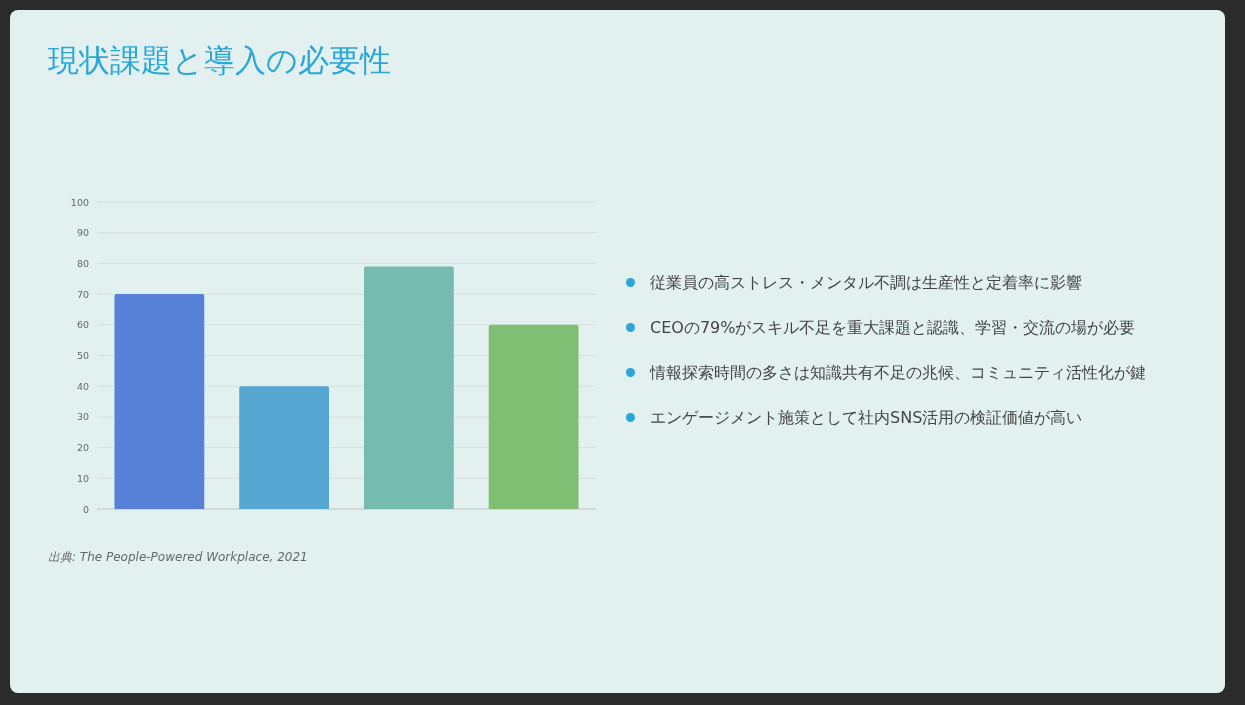 This screenshot has height=705, width=1245. I want to click on chart-title: 現状課題と導入の必要性, so click(219, 60).